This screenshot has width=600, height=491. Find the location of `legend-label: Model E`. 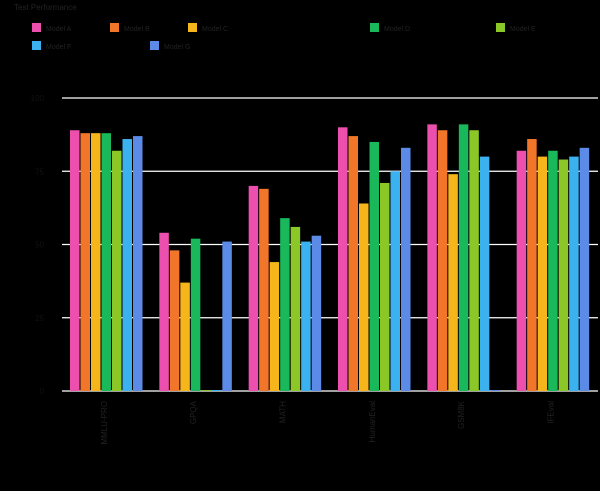

legend-label: Model E is located at coordinates (523, 29).